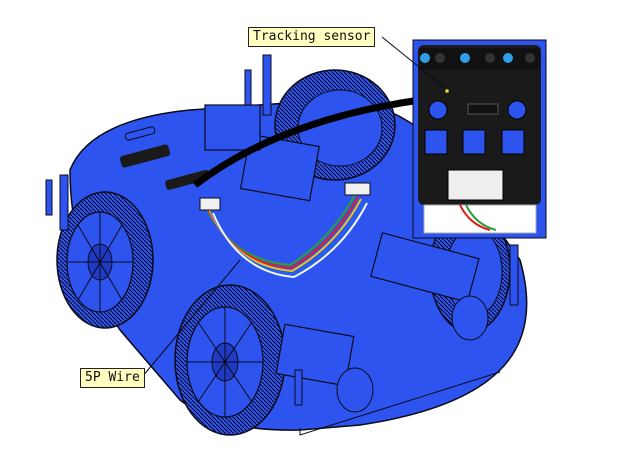 The image size is (640, 453). What do you see at coordinates (112, 378) in the screenshot?
I see `wire-label: 5P Wire` at bounding box center [112, 378].